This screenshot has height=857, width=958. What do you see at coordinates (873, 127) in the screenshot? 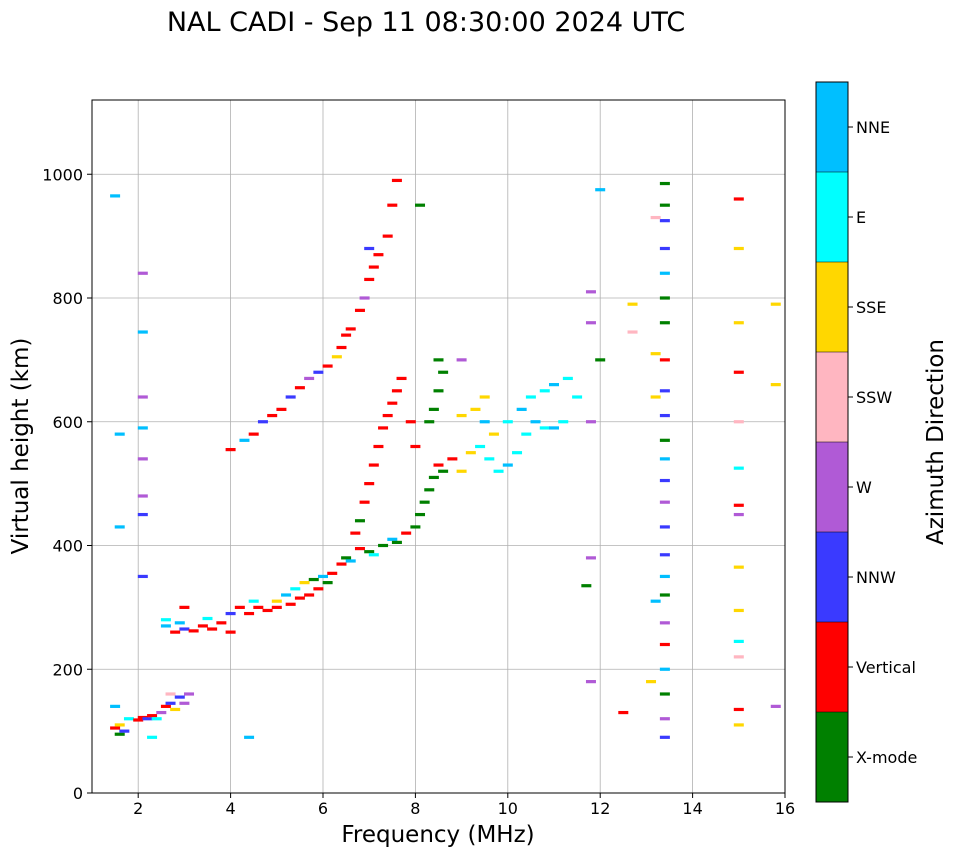
I see `colorbar-tick-label: NNE` at bounding box center [873, 127].